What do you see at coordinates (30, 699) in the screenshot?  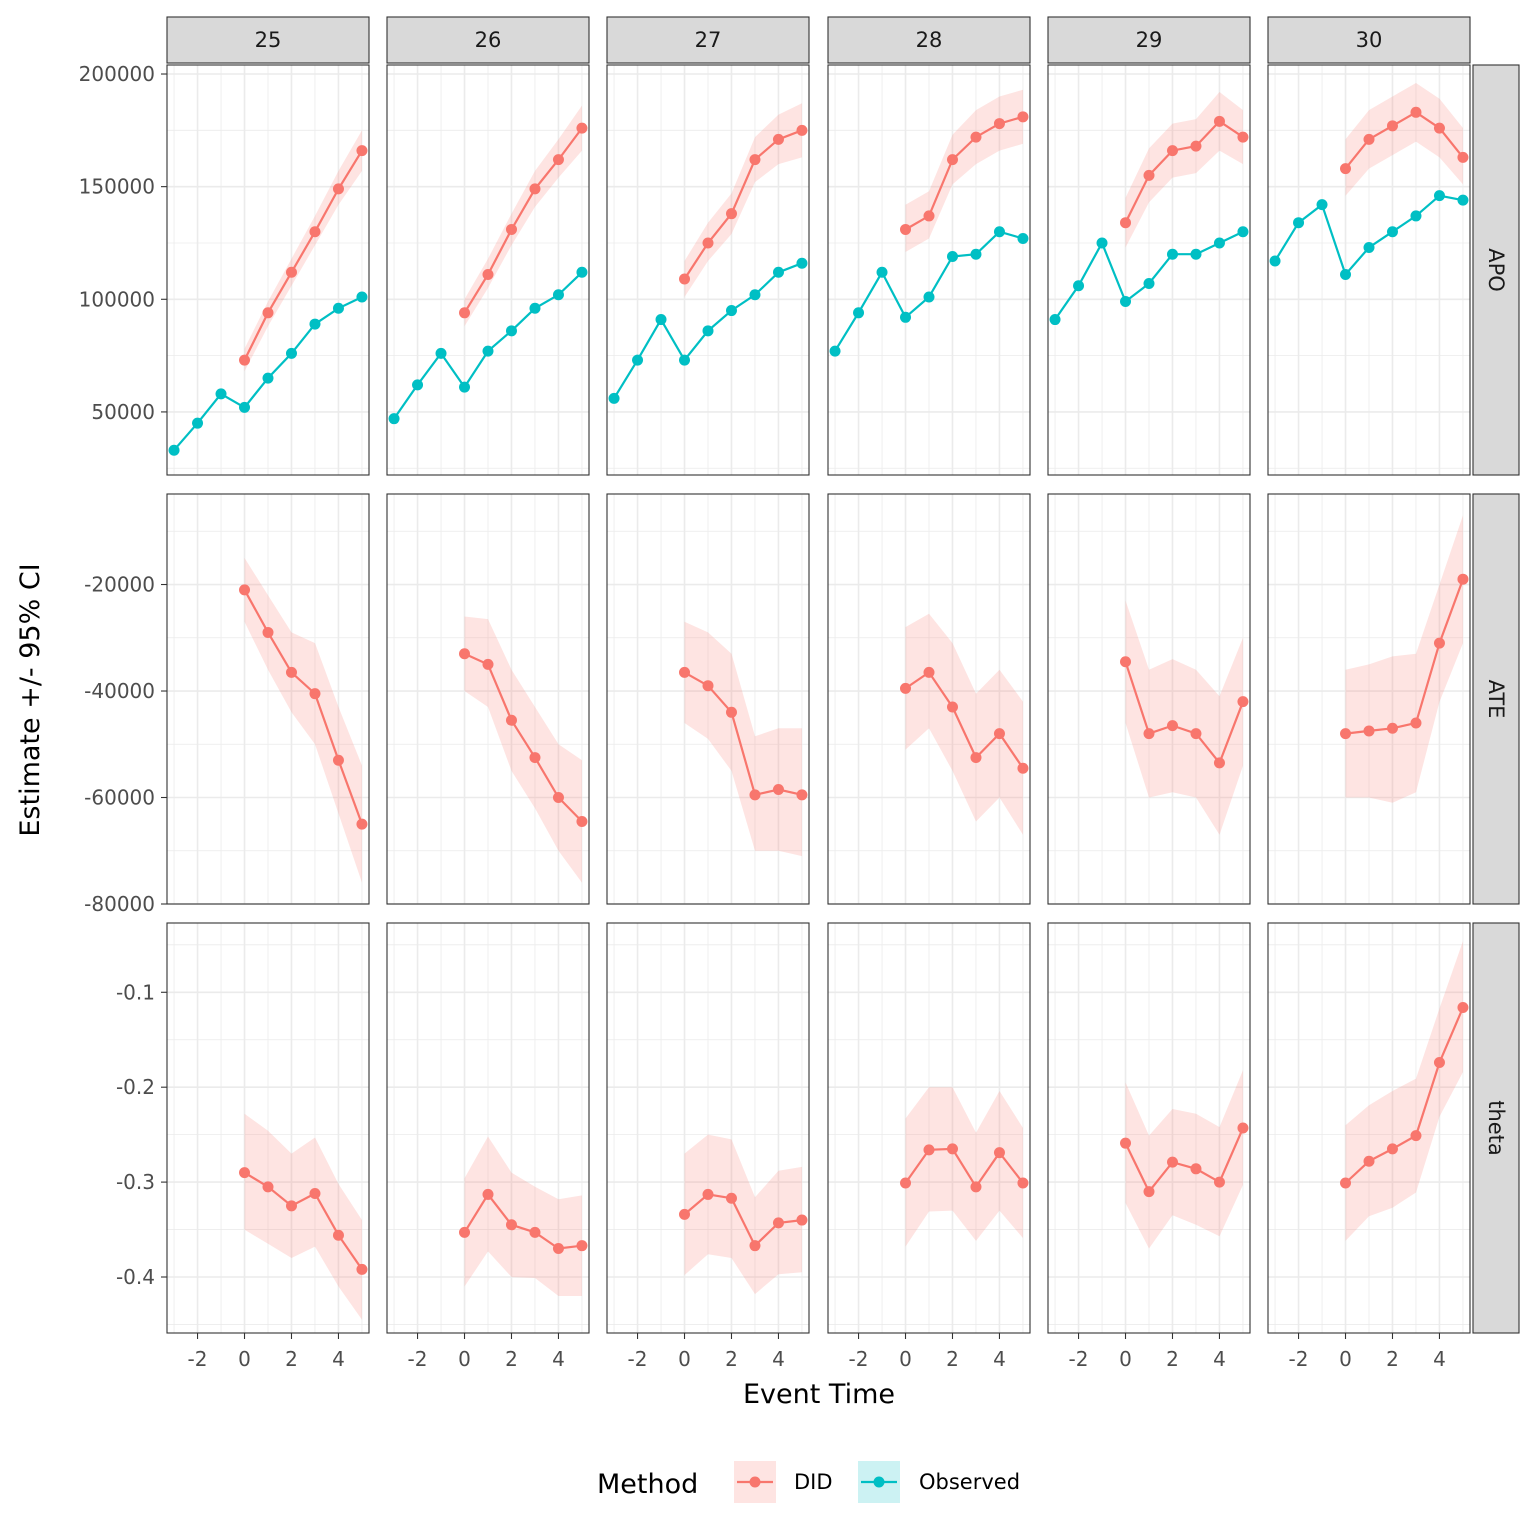 I see `y-axis-title: Estimate +/- 95% CI` at bounding box center [30, 699].